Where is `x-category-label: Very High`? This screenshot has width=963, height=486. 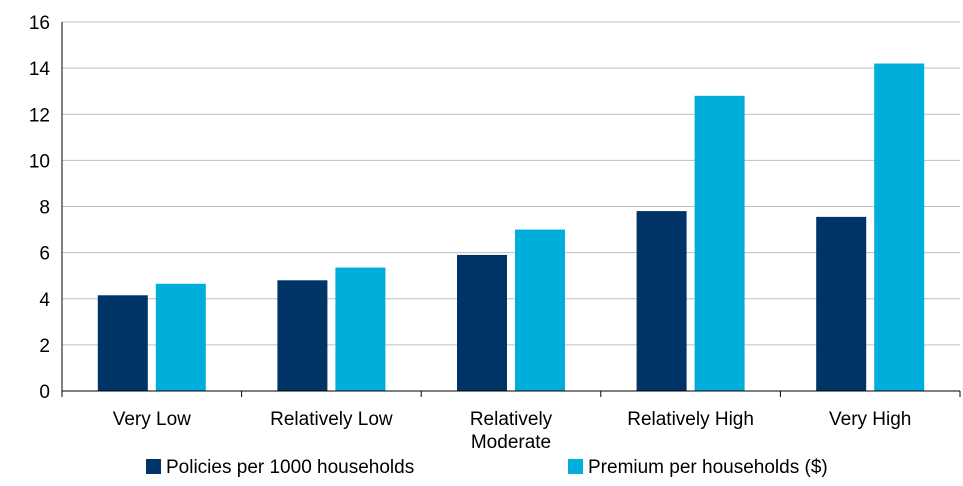 x-category-label: Very High is located at coordinates (870, 419).